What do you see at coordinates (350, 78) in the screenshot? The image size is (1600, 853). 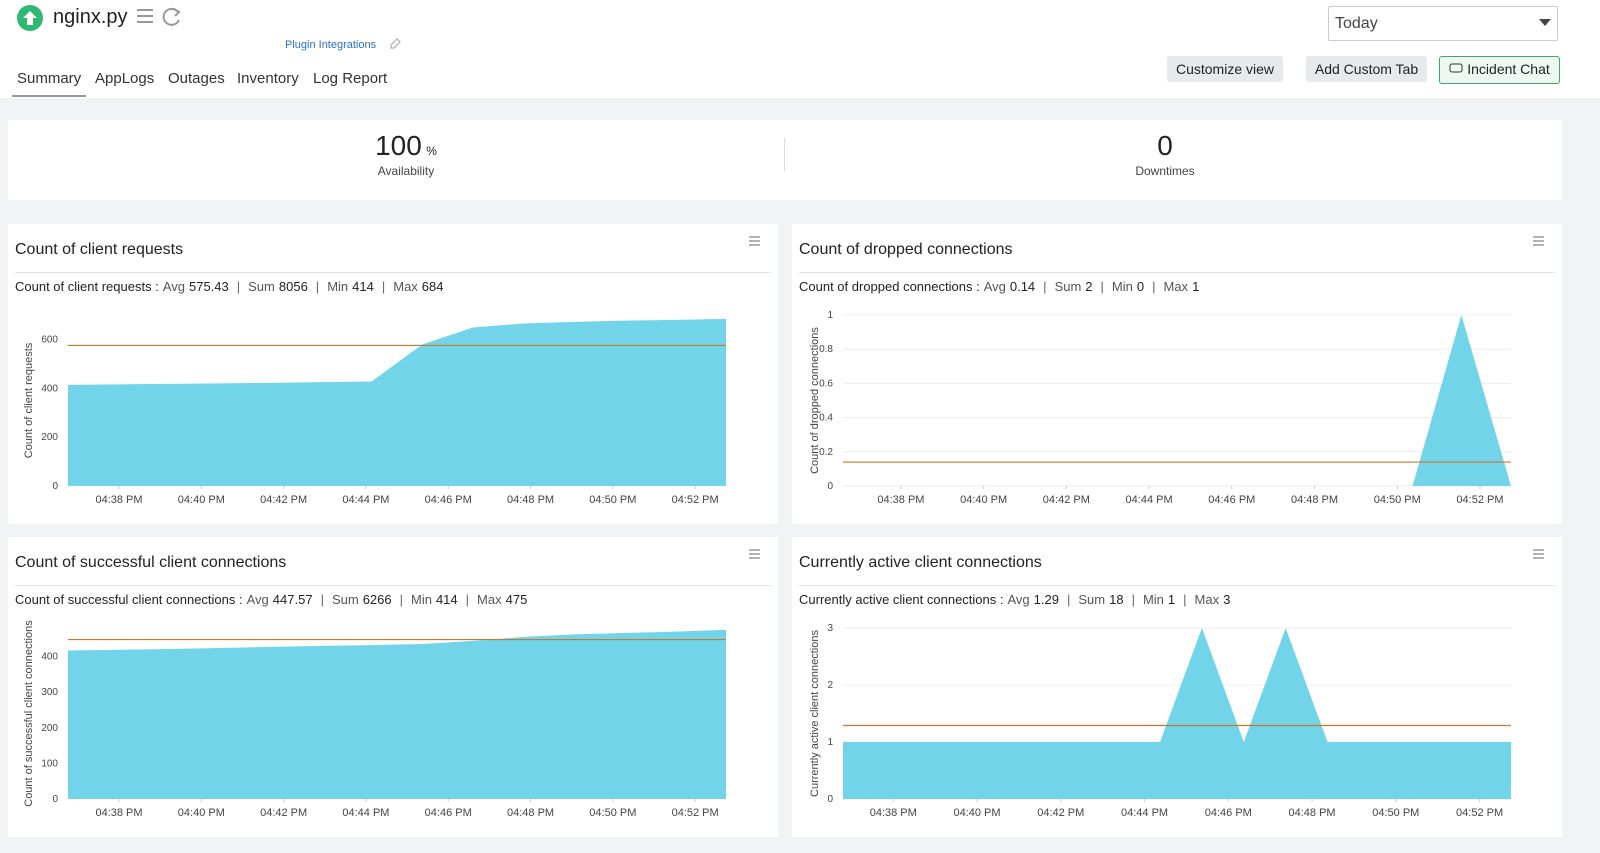 I see `tab: Log Report` at bounding box center [350, 78].